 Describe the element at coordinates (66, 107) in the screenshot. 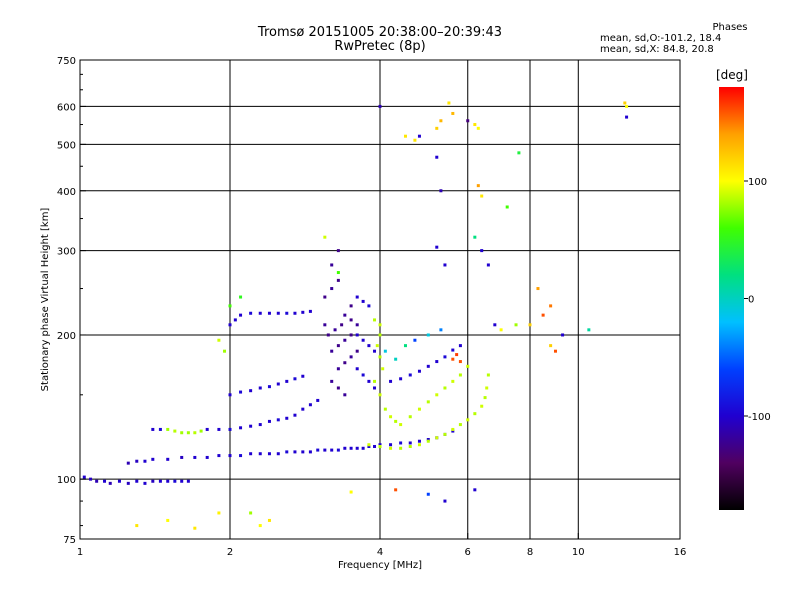

I see `y-tick-label: 600` at that location.